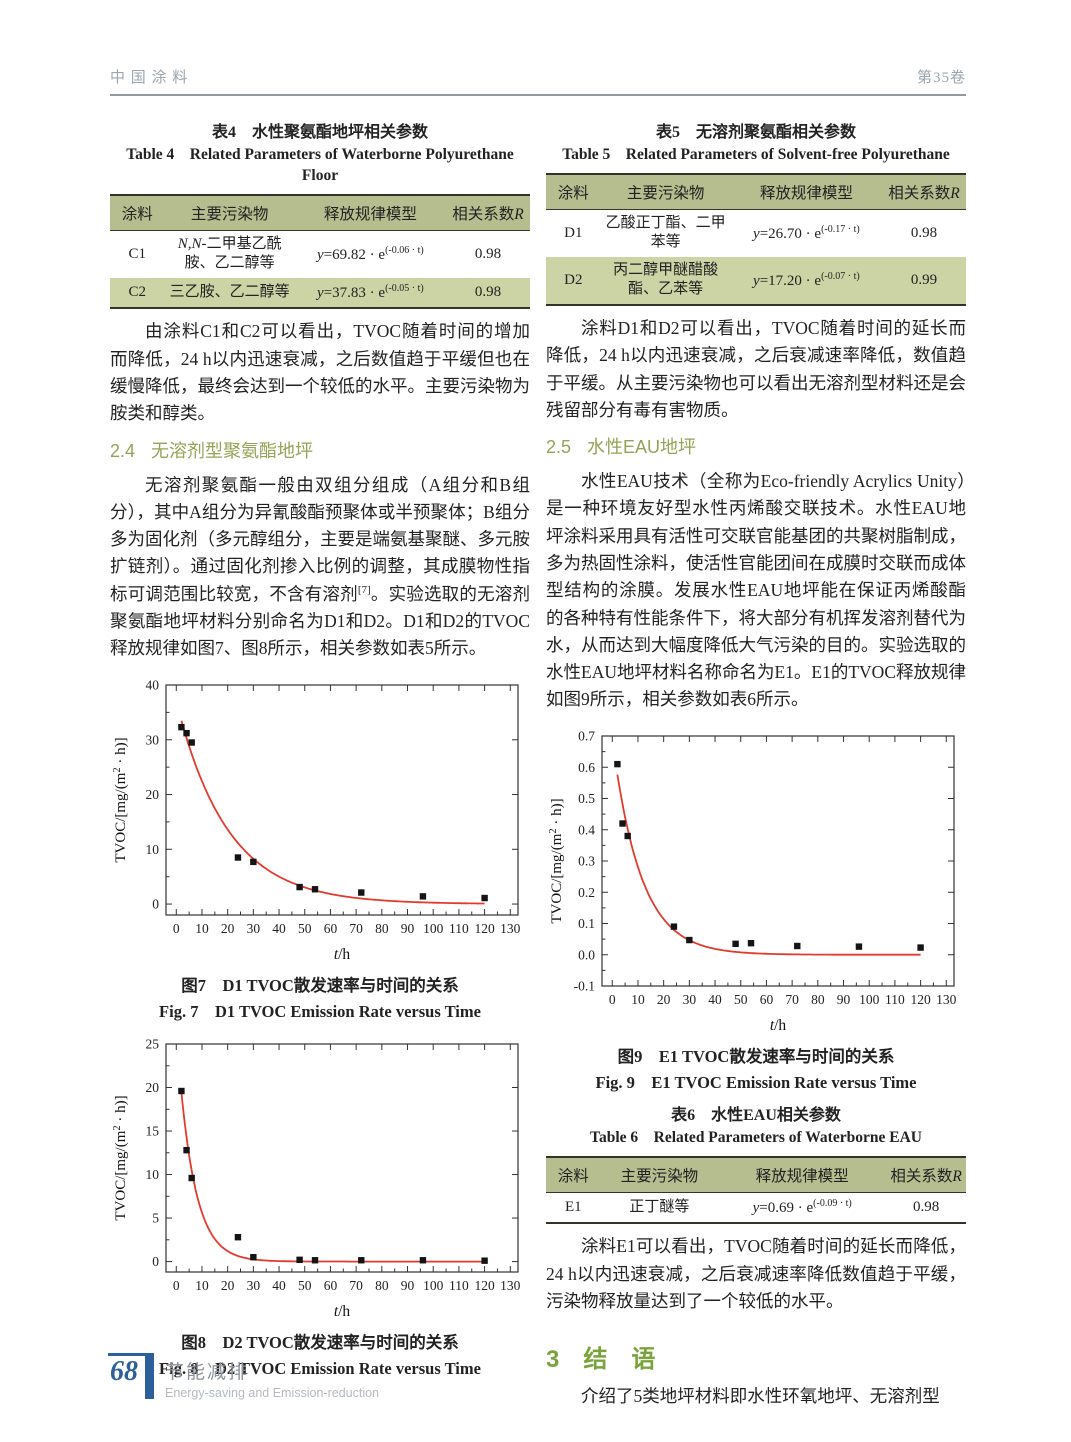 The image size is (1071, 1442). I want to click on svg-text: 60, so click(331, 1285).